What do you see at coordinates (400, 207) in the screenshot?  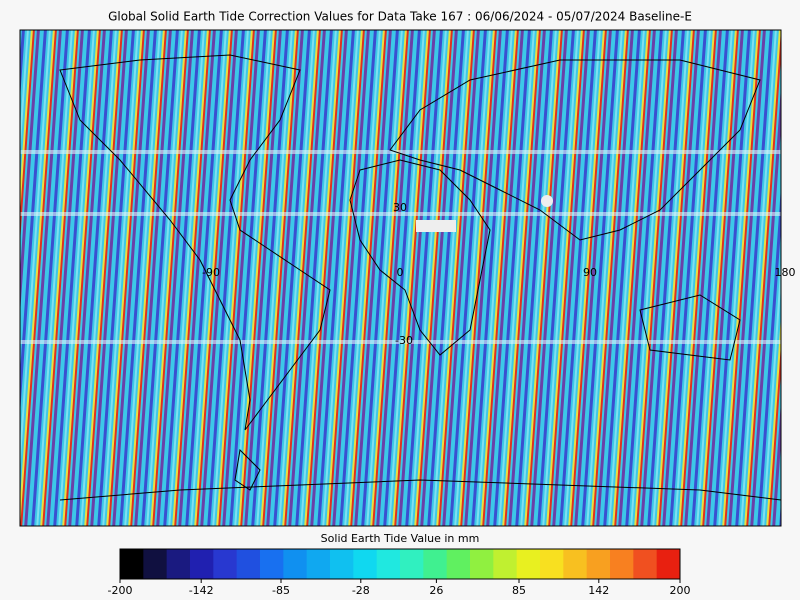 I see `lat-label: 30` at bounding box center [400, 207].